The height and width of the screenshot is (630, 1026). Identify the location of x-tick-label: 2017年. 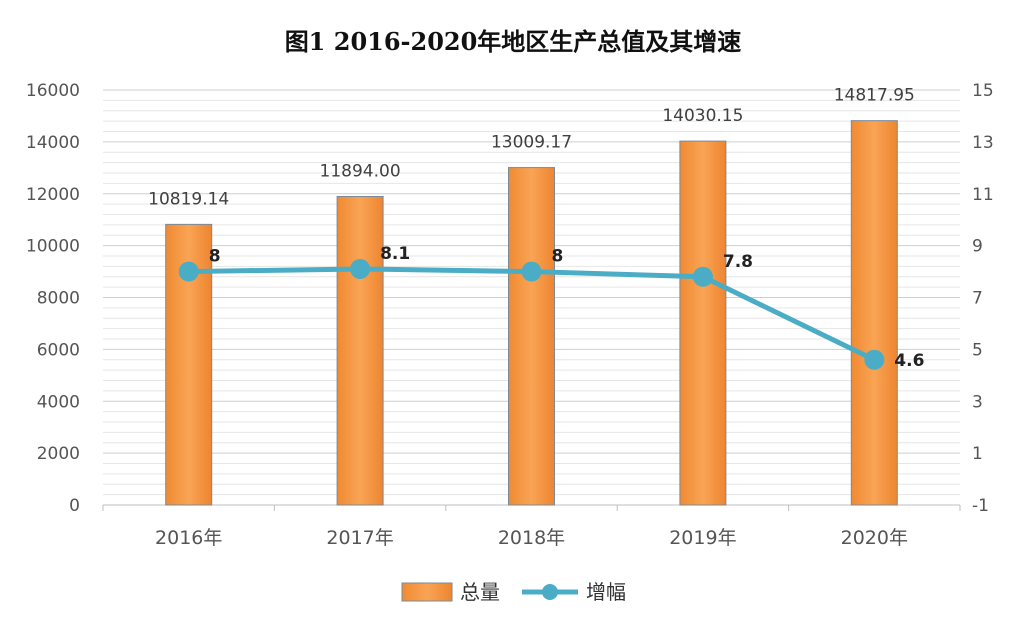
(359, 538).